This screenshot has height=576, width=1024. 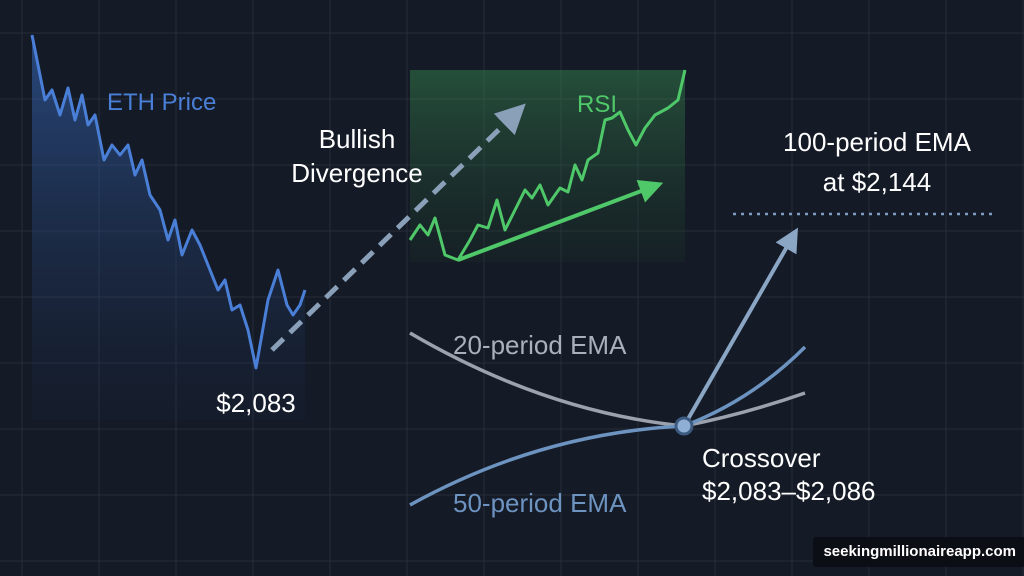 I want to click on low-price-label: $2,083, so click(x=256, y=403).